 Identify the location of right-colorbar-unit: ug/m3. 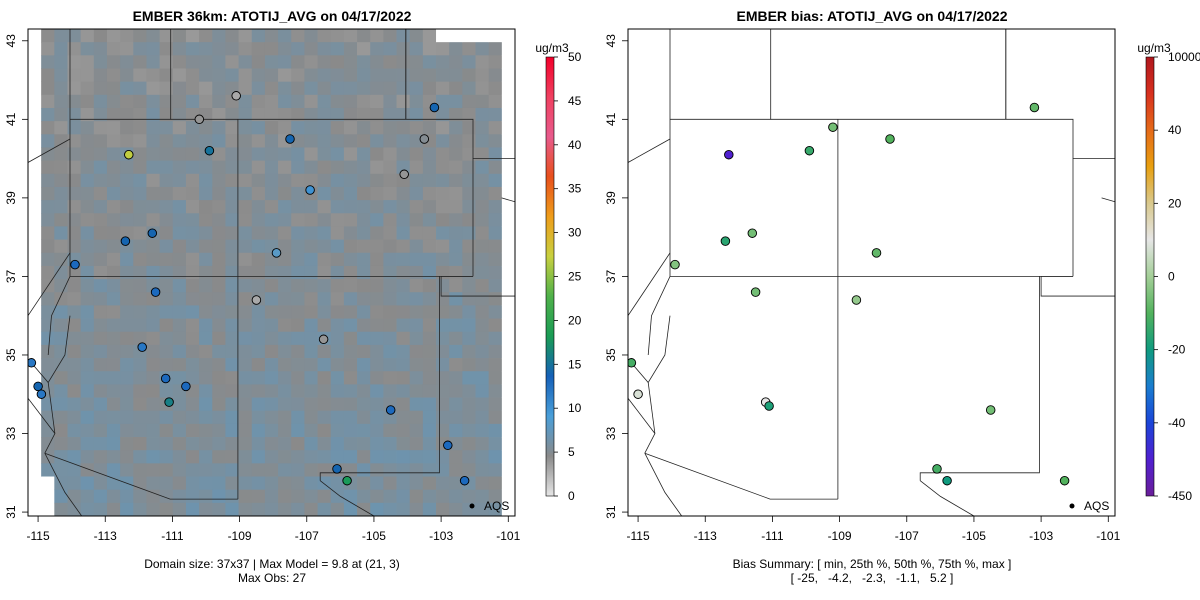
(1154, 48).